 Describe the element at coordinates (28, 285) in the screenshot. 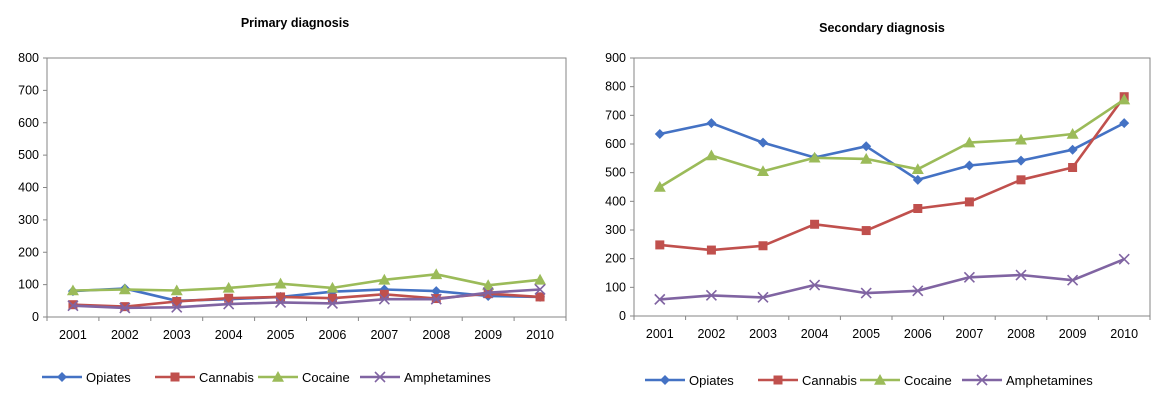

I see `y-tick-label: 100` at that location.